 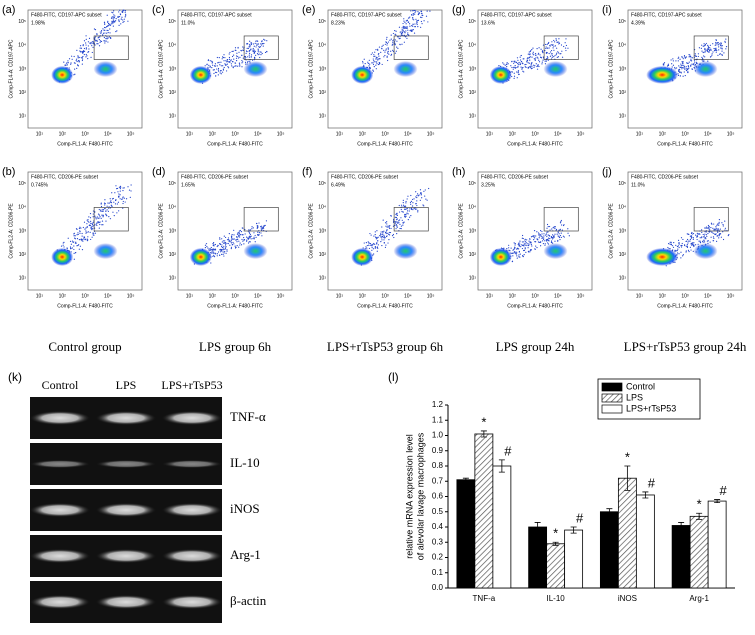 What do you see at coordinates (8, 172) in the screenshot?
I see `panel-label: (b)` at bounding box center [8, 172].